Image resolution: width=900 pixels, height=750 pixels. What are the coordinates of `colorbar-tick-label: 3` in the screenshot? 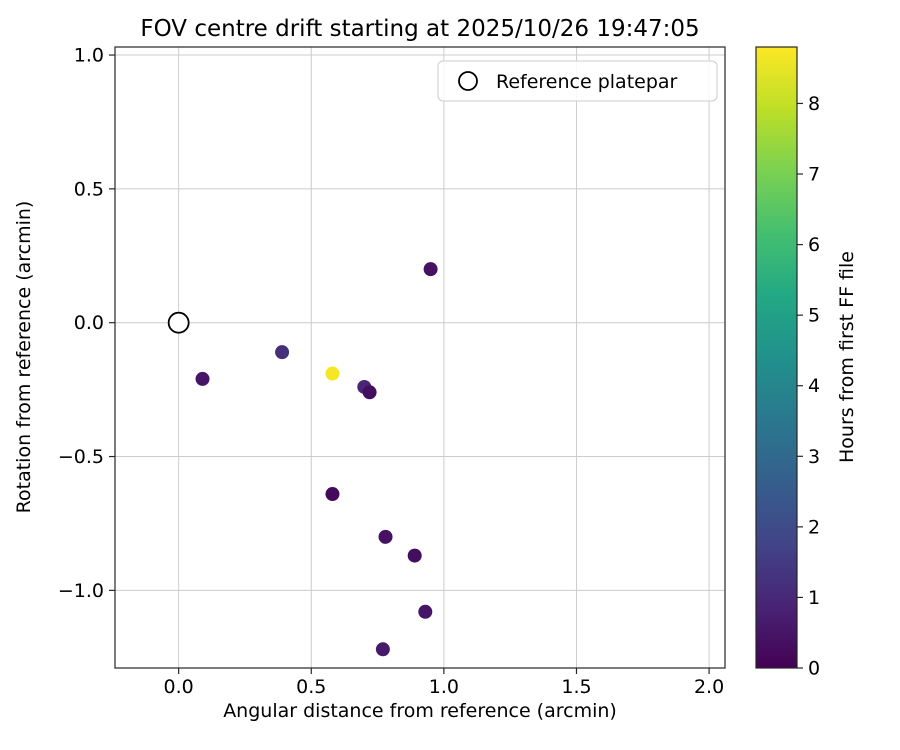 It's located at (814, 457).